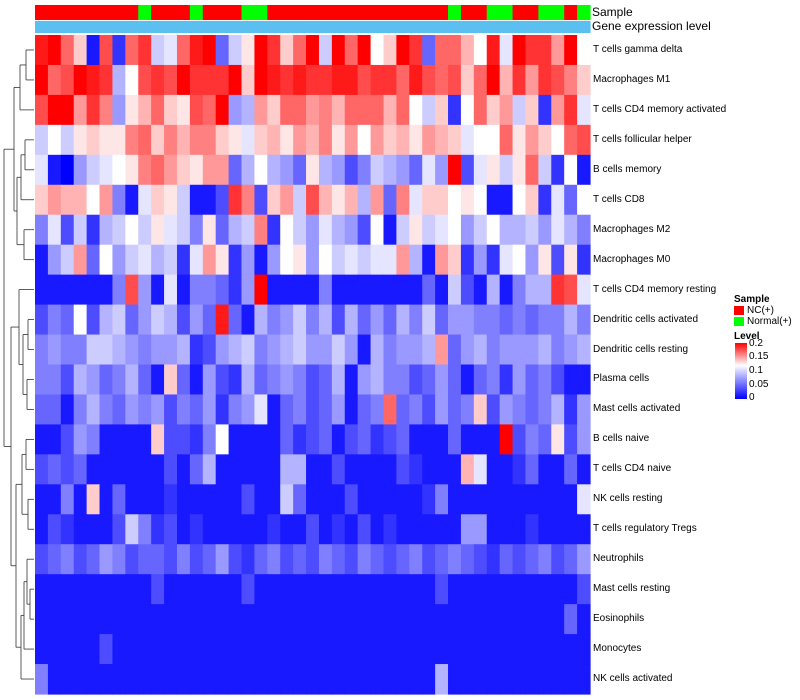  I want to click on sample-anno-cell, so click(364, 12).